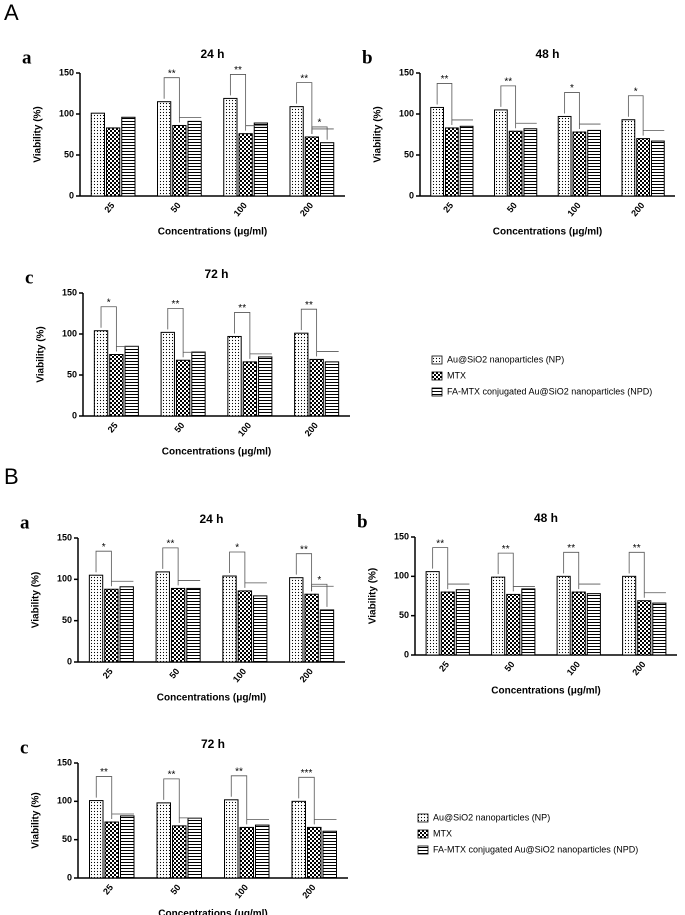  What do you see at coordinates (24, 747) in the screenshot?
I see `panel-label: c` at bounding box center [24, 747].